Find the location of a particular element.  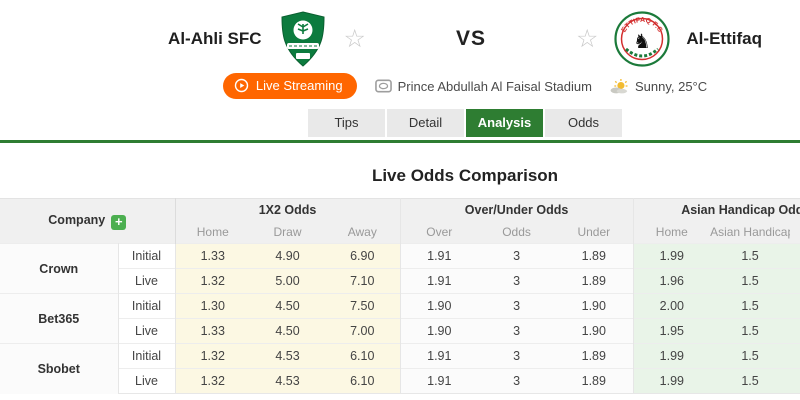

away-team: ☆ ETTIFAQ F.C ♞ Al-Ettifaq is located at coordinates (669, 39).